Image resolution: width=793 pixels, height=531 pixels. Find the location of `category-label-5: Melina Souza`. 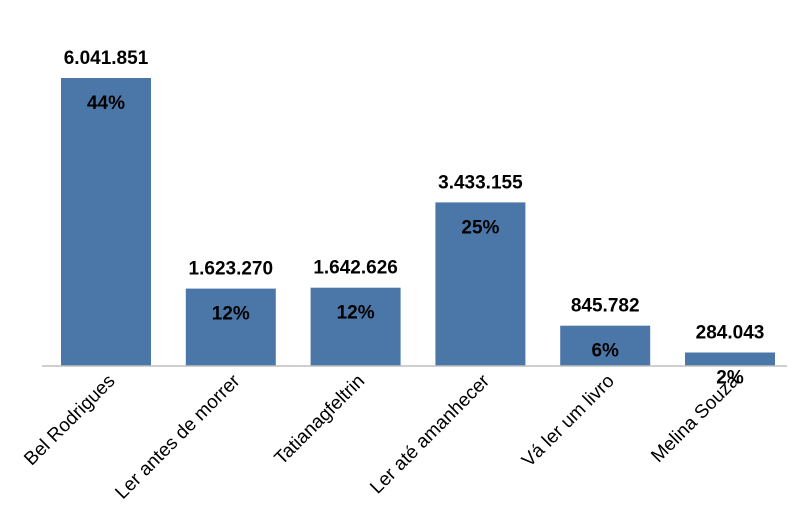

category-label-5: Melina Souza is located at coordinates (695, 418).